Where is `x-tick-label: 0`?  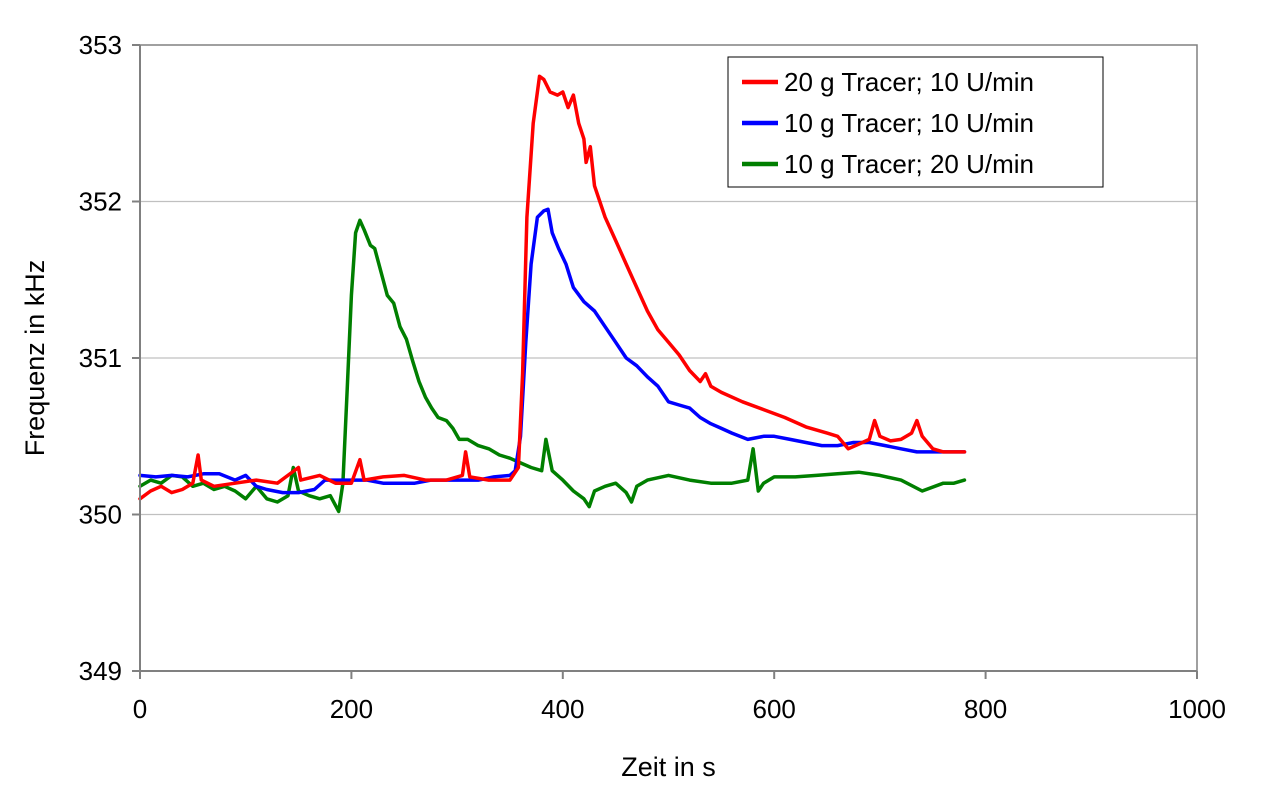 x-tick-label: 0 is located at coordinates (140, 709).